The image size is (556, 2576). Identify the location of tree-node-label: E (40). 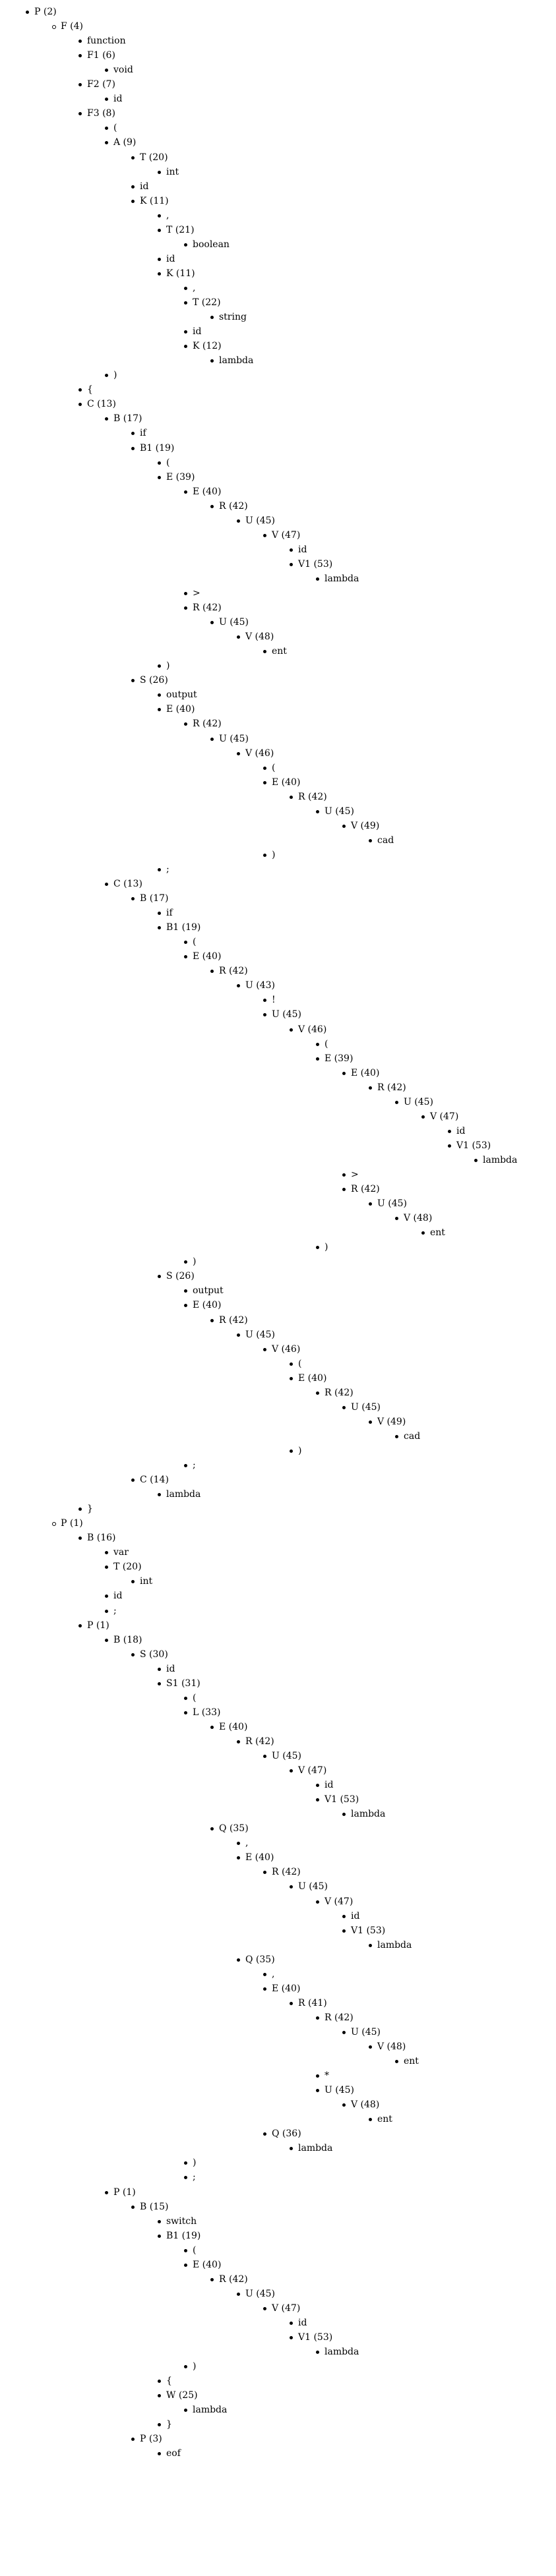
(207, 2265).